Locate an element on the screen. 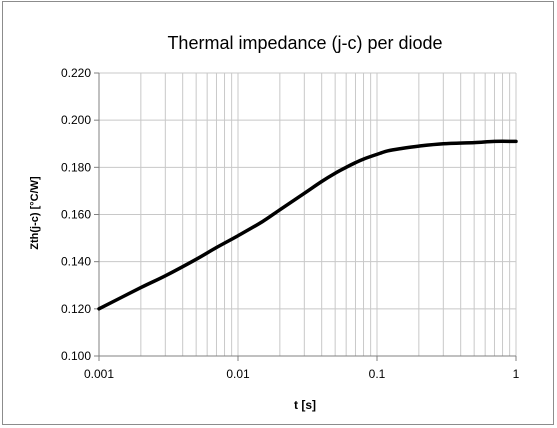 This screenshot has width=557, height=428. y-tick-label: 0.200 is located at coordinates (76, 120).